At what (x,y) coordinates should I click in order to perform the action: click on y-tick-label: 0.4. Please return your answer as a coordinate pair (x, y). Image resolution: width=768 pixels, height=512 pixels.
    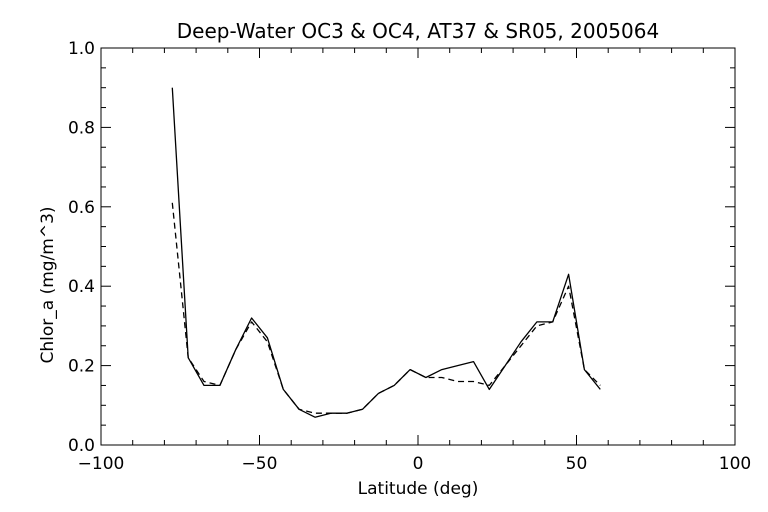
    Looking at the image, I should click on (81, 287).